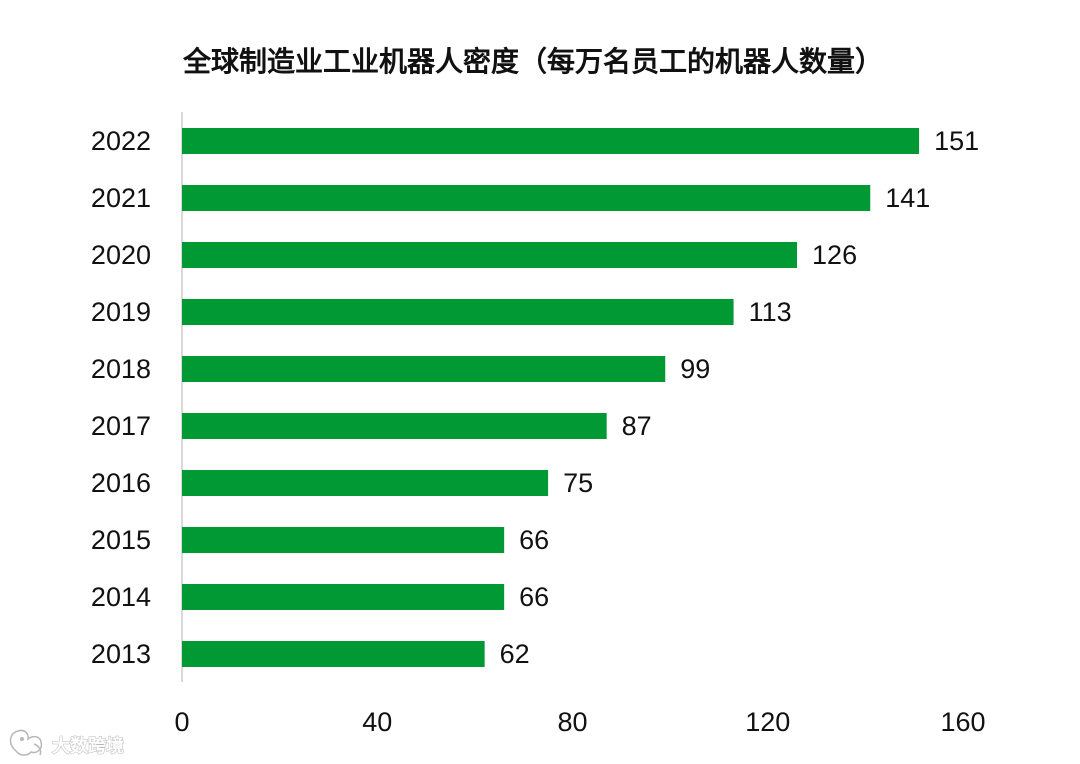 The image size is (1080, 764). What do you see at coordinates (424, 369) in the screenshot?
I see `bar-2018` at bounding box center [424, 369].